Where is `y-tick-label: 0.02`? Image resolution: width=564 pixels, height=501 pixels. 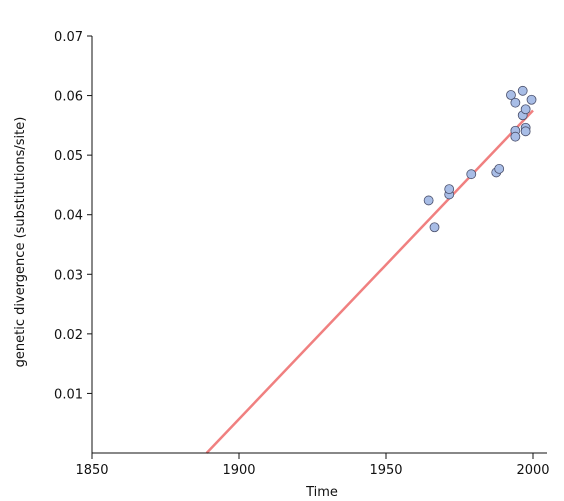 y-tick-label: 0.02 is located at coordinates (68, 335).